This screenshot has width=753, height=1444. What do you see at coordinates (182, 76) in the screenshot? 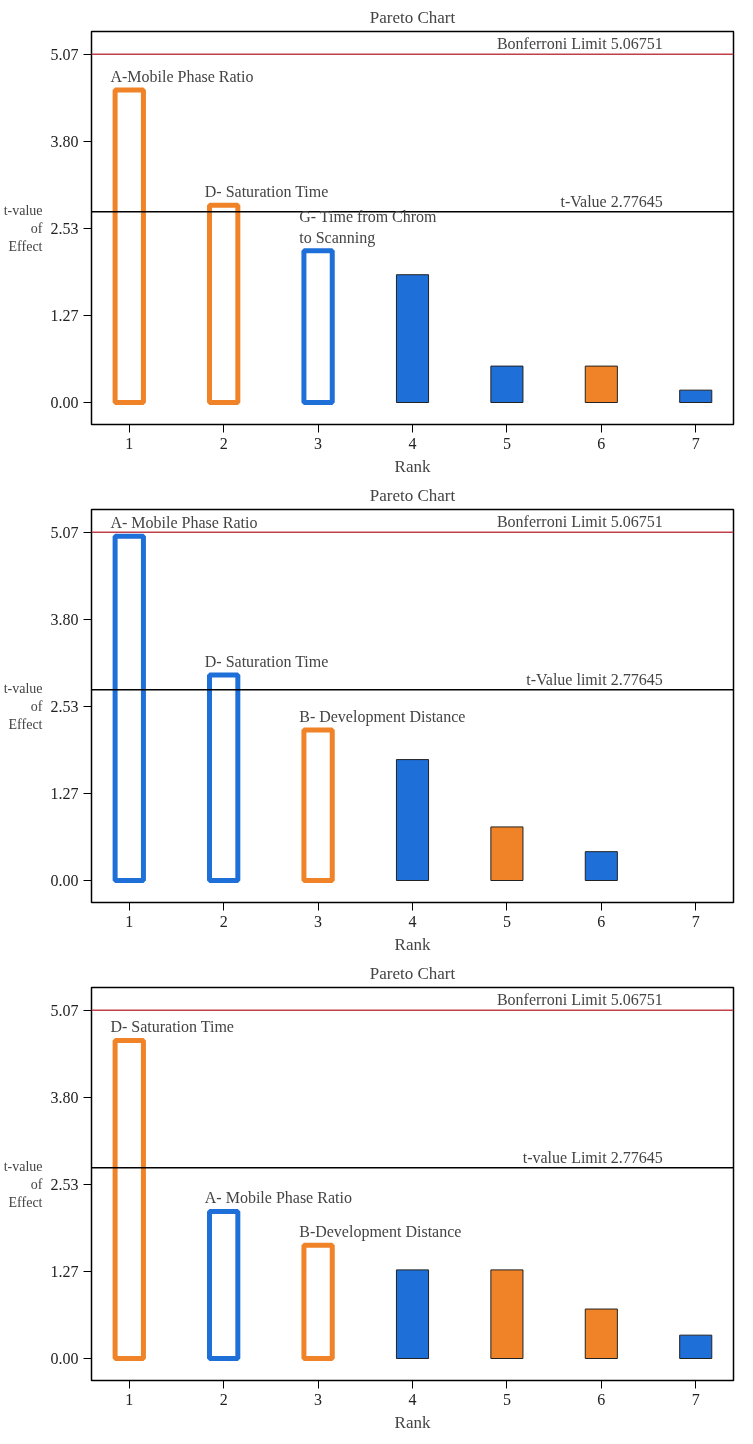
I see `annotation: A-Mobile Phase Ratio` at bounding box center [182, 76].